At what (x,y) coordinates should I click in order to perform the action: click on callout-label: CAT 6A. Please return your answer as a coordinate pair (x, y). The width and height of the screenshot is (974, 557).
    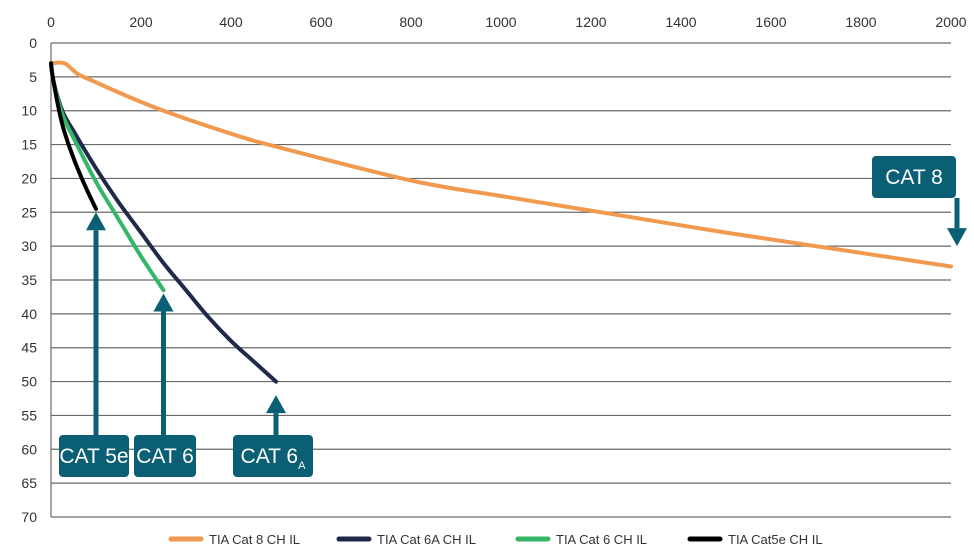
    Looking at the image, I should click on (274, 458).